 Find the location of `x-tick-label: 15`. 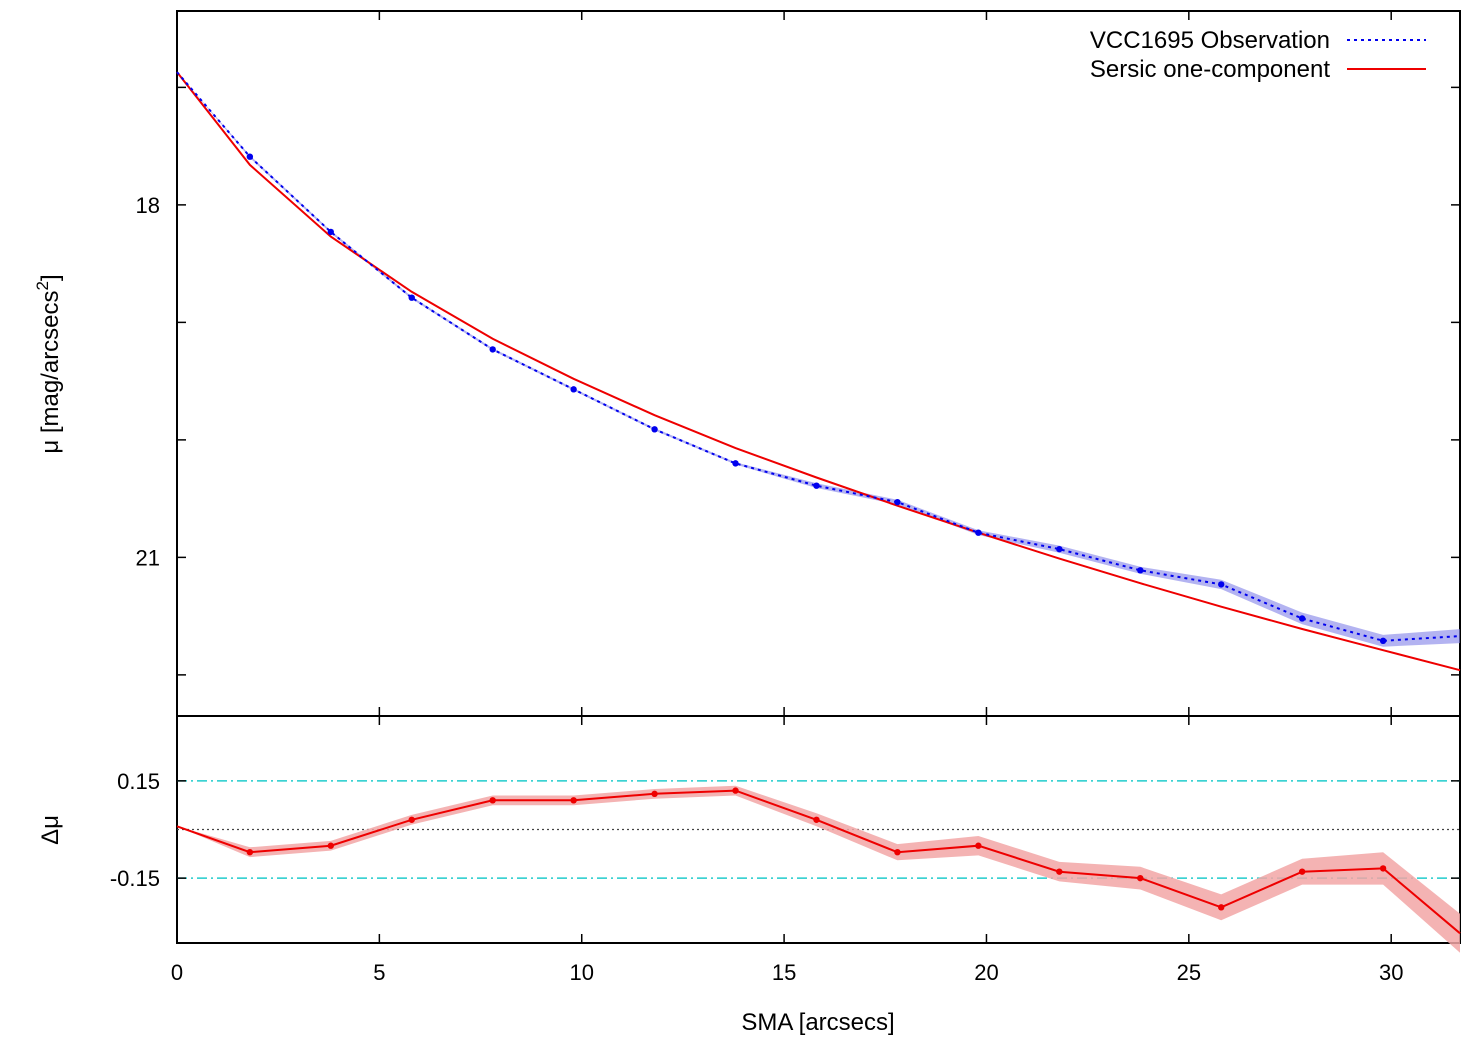

x-tick-label: 15 is located at coordinates (784, 972).